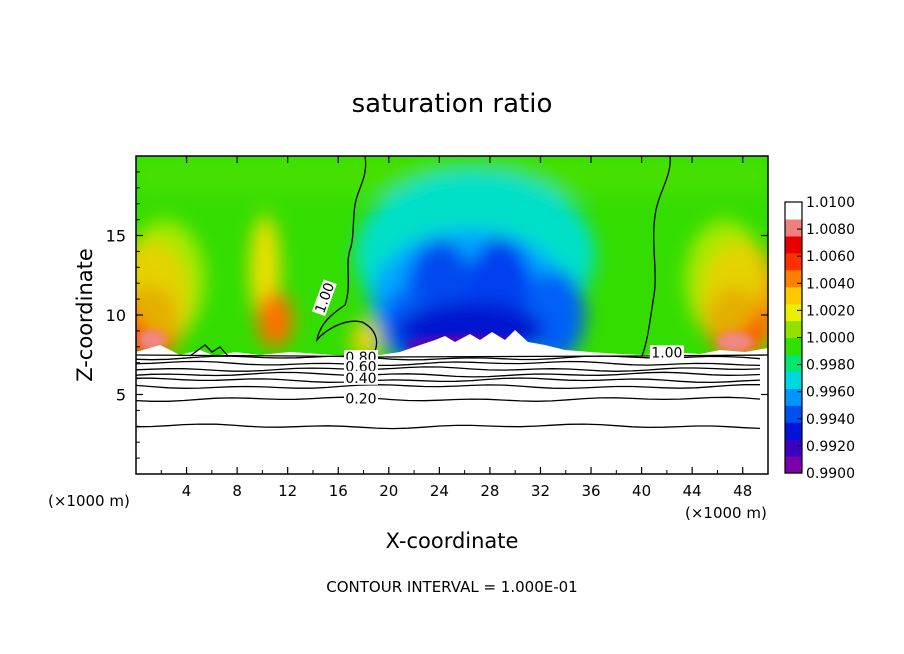 The height and width of the screenshot is (654, 904). What do you see at coordinates (85, 315) in the screenshot?
I see `y-axis-label: Z-coordinate` at bounding box center [85, 315].